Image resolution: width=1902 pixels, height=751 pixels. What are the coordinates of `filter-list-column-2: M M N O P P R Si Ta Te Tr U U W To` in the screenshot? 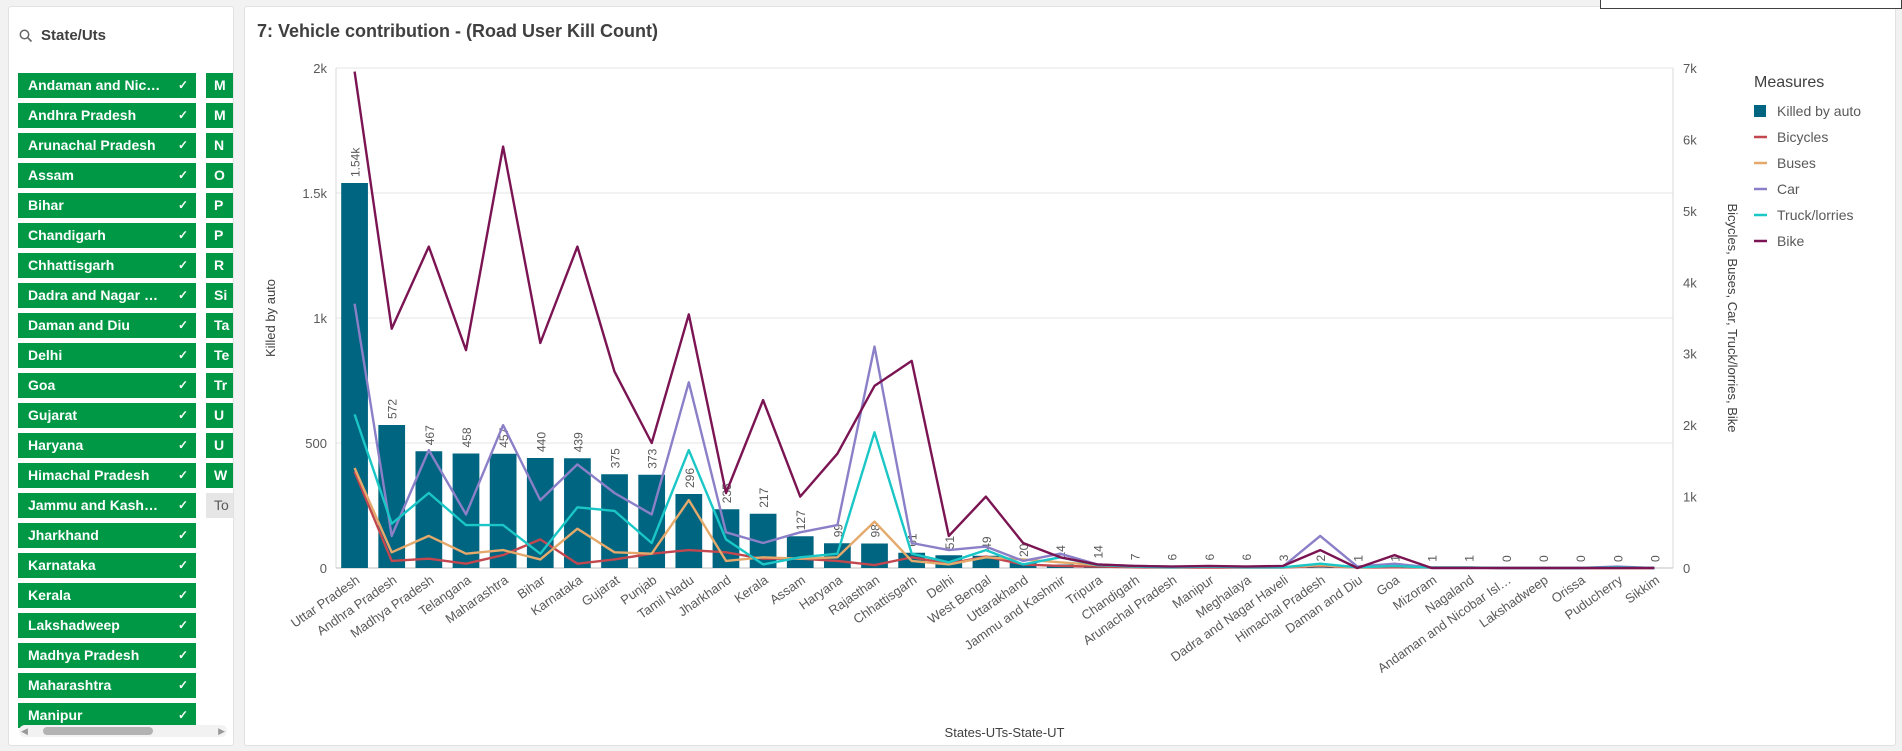 It's located at (219, 298).